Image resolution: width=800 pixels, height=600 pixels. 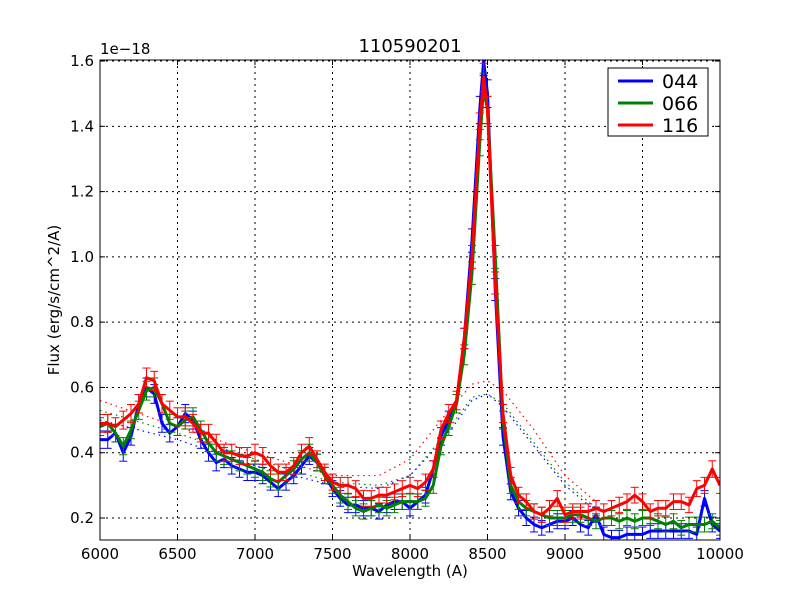 I want to click on legend-label-044: 044, so click(x=680, y=82).